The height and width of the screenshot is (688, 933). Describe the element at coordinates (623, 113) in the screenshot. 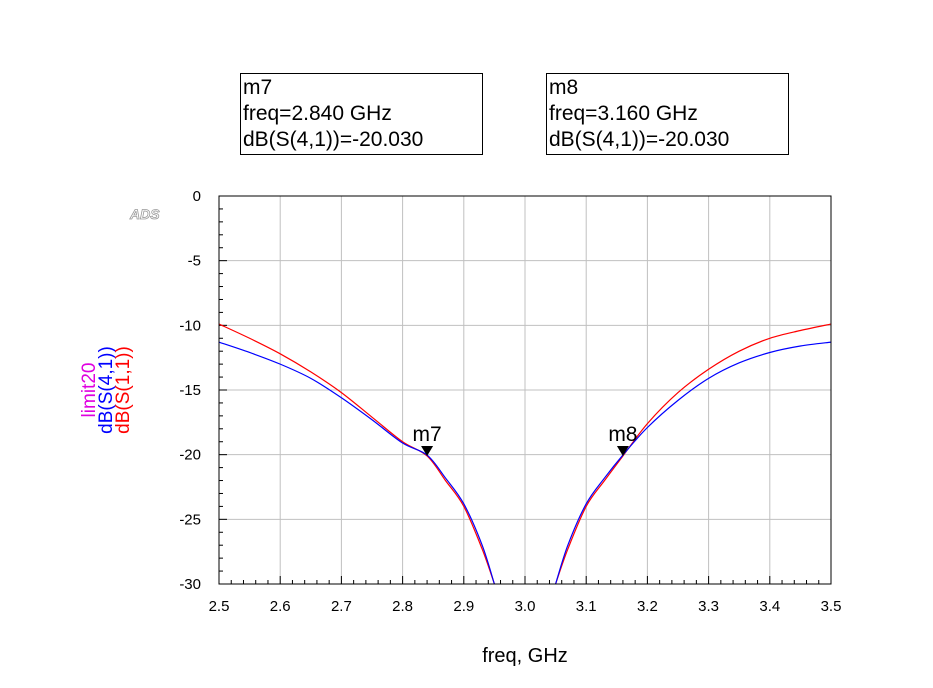

I see `marker-m8-freq: freq=3.160 GHz` at that location.